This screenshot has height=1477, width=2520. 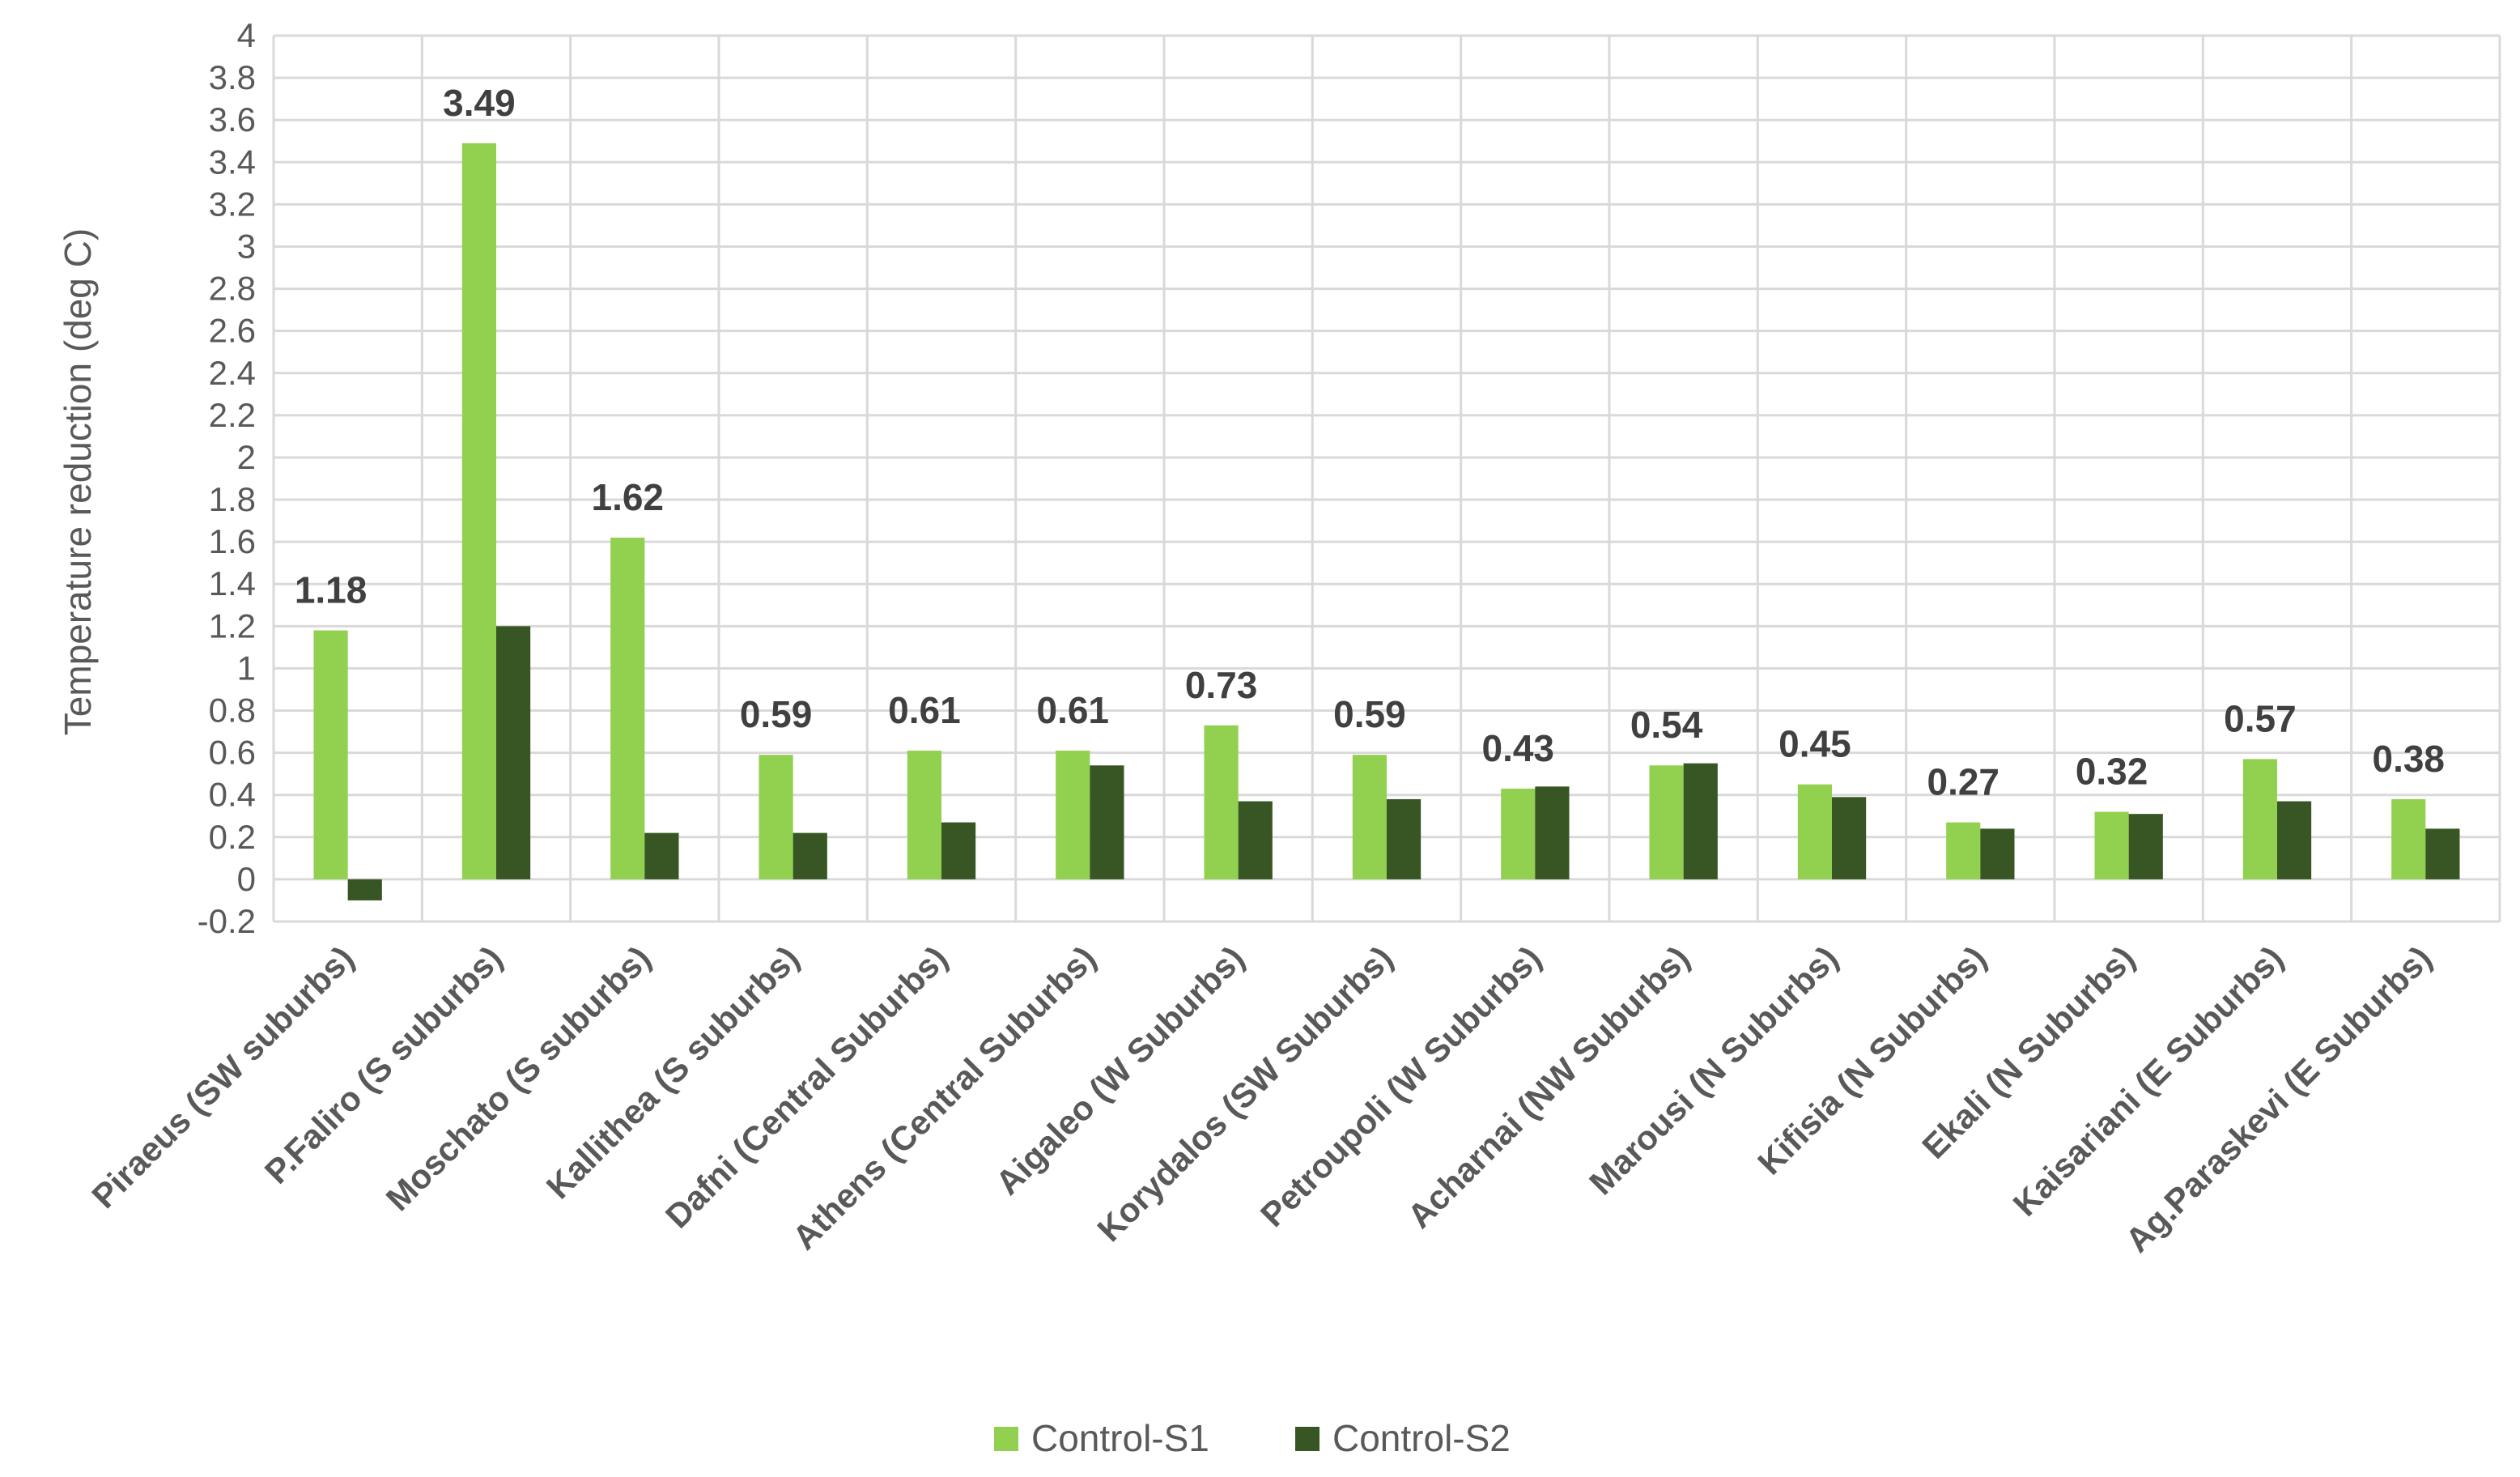 I want to click on y-tick-label: 2.6, so click(x=232, y=331).